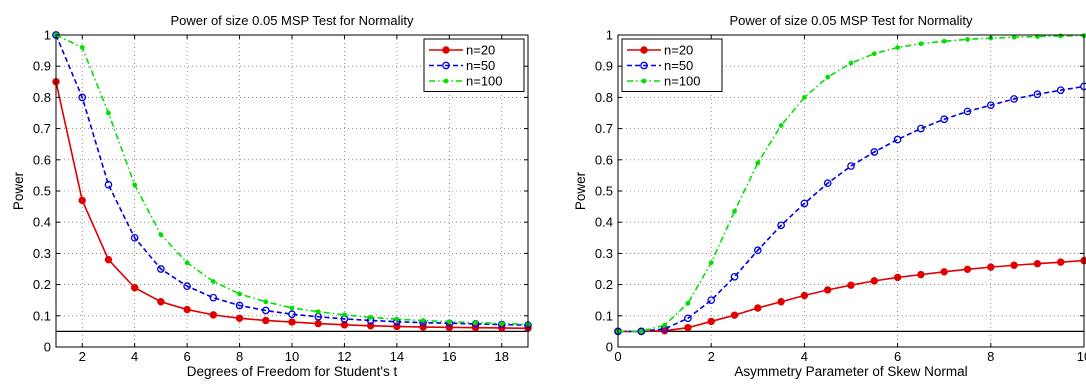 The image size is (1086, 386). I want to click on chart2-x-tick-label-0: 0, so click(617, 356).